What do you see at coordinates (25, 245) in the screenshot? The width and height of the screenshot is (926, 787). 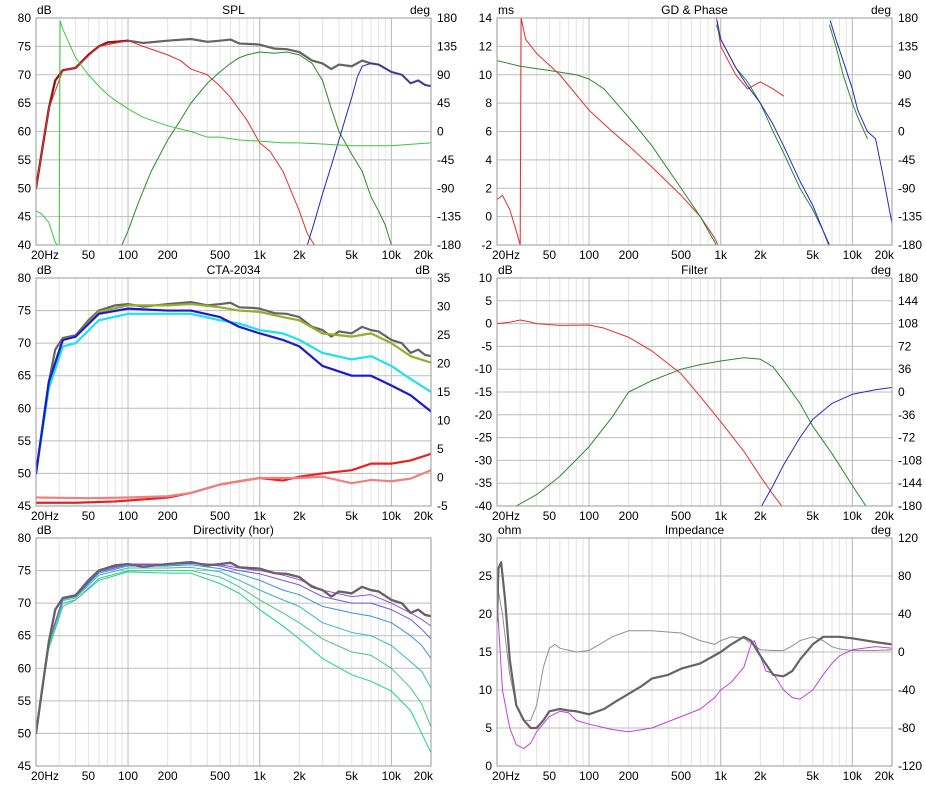 I see `y-left-tick-label: 40` at bounding box center [25, 245].